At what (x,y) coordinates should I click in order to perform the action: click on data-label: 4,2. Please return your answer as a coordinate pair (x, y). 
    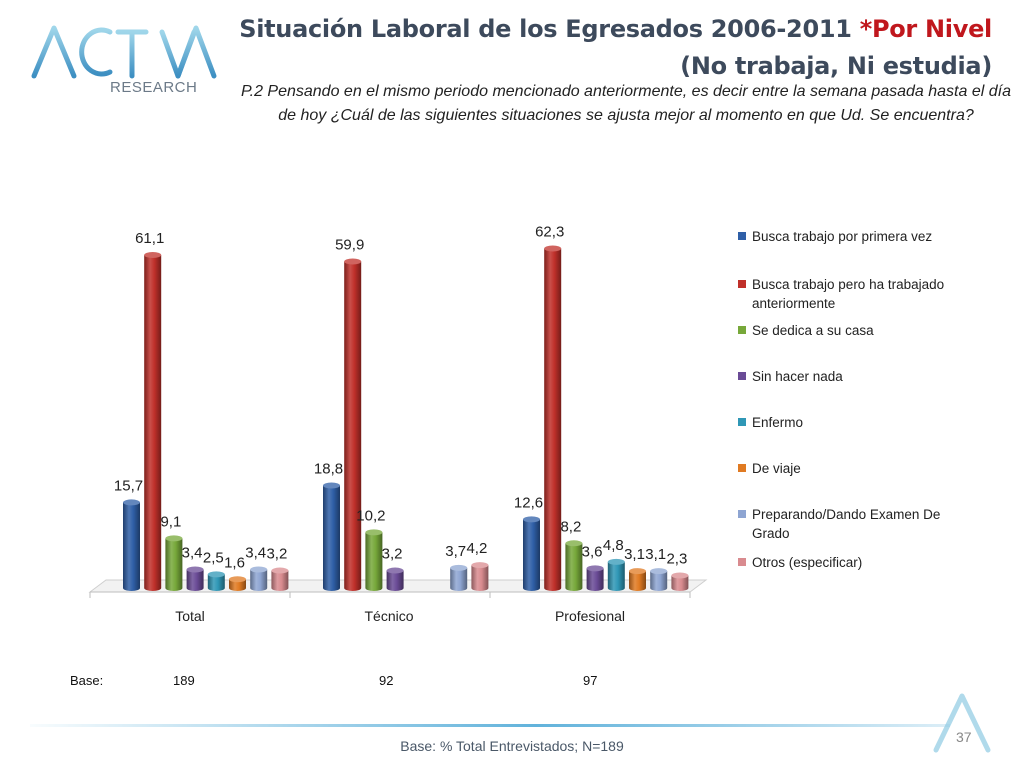
    Looking at the image, I should click on (476, 548).